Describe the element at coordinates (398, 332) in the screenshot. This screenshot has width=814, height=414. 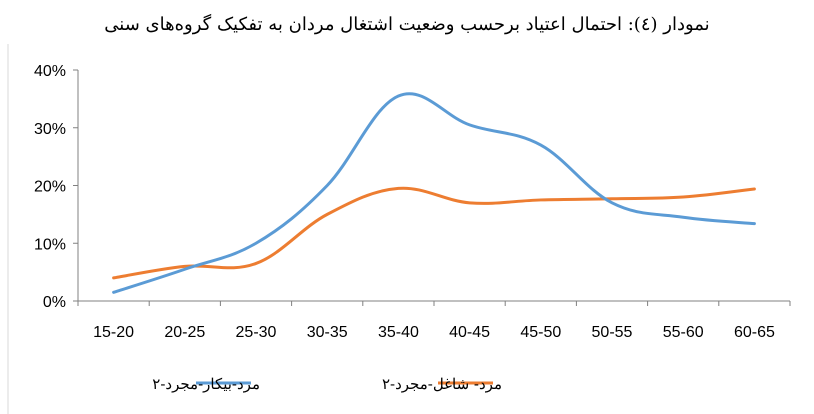
I see `x-tick-label: 35-40` at that location.